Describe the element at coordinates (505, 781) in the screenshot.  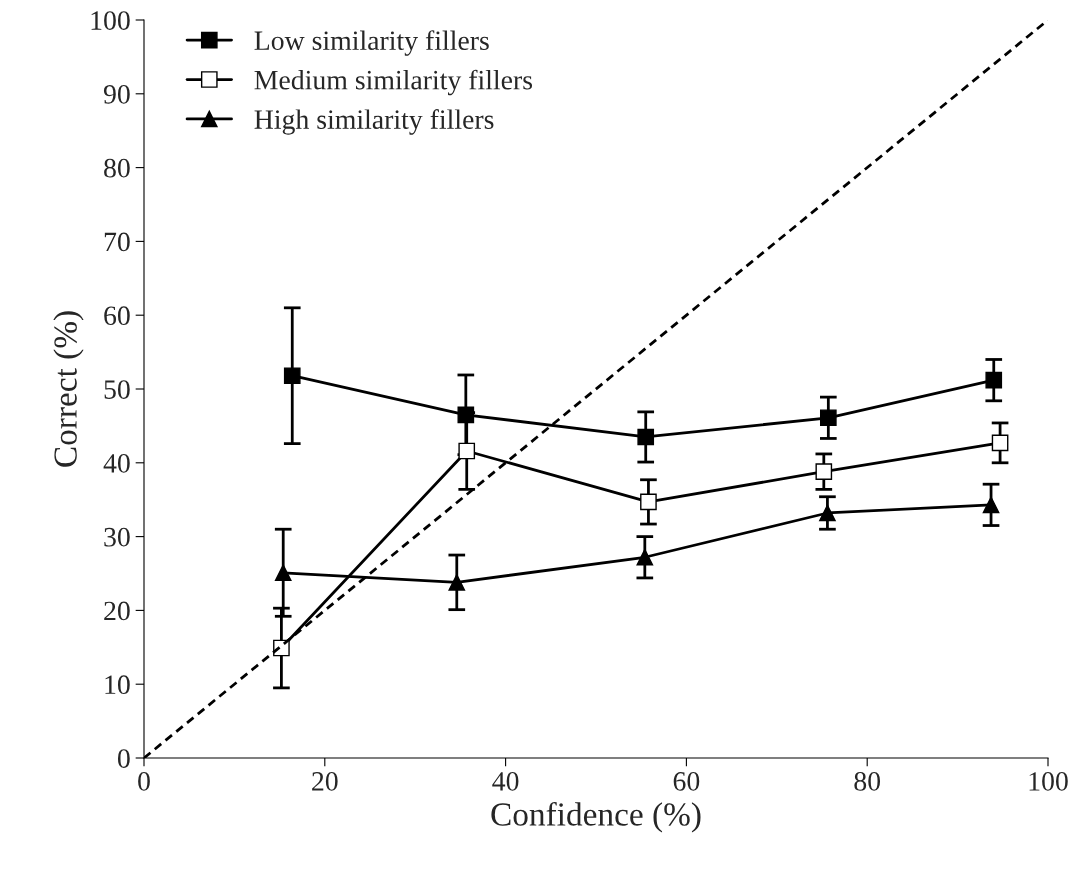
I see `x-tick-label: 40` at that location.